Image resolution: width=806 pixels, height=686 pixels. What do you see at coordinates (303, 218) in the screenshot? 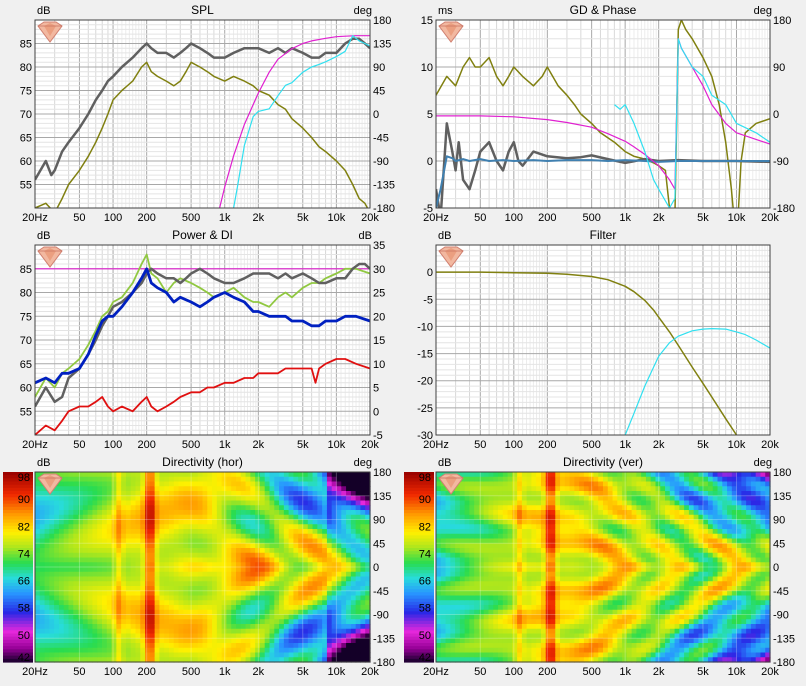
I see `spl-x-tick-label: 5k` at bounding box center [303, 218].